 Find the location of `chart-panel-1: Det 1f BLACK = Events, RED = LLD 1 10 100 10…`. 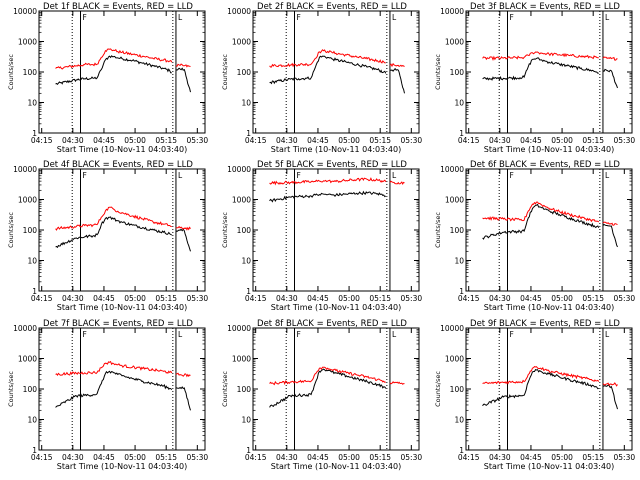

chart-panel-1: Det 1f BLACK = Events, RED = LLD 1 10 100 10… is located at coordinates (107, 78).